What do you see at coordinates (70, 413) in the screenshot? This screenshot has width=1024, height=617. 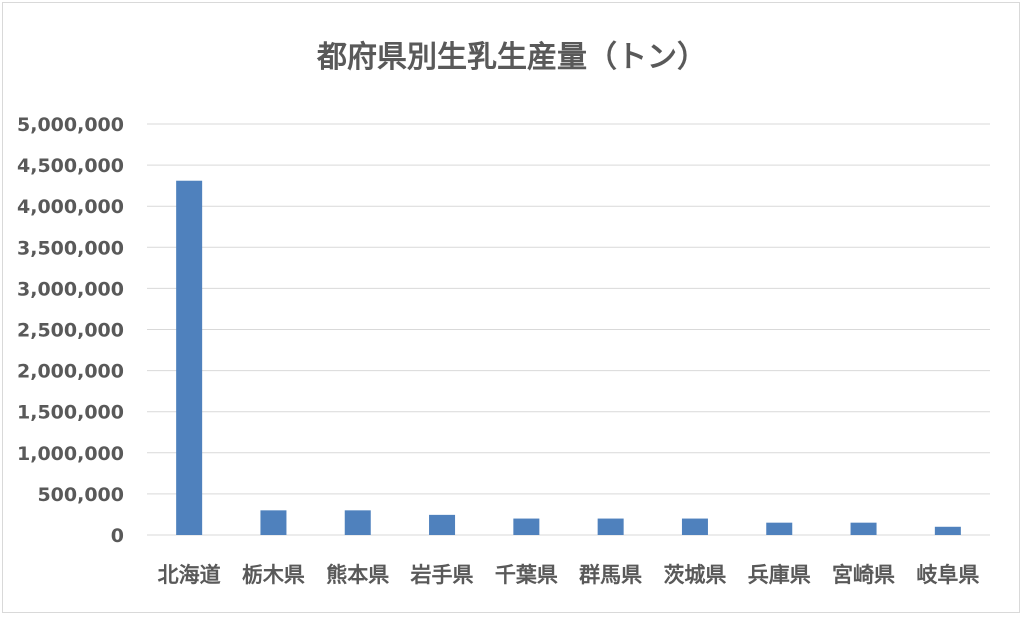 I see `y-tick-label: 1,500,000` at bounding box center [70, 413].